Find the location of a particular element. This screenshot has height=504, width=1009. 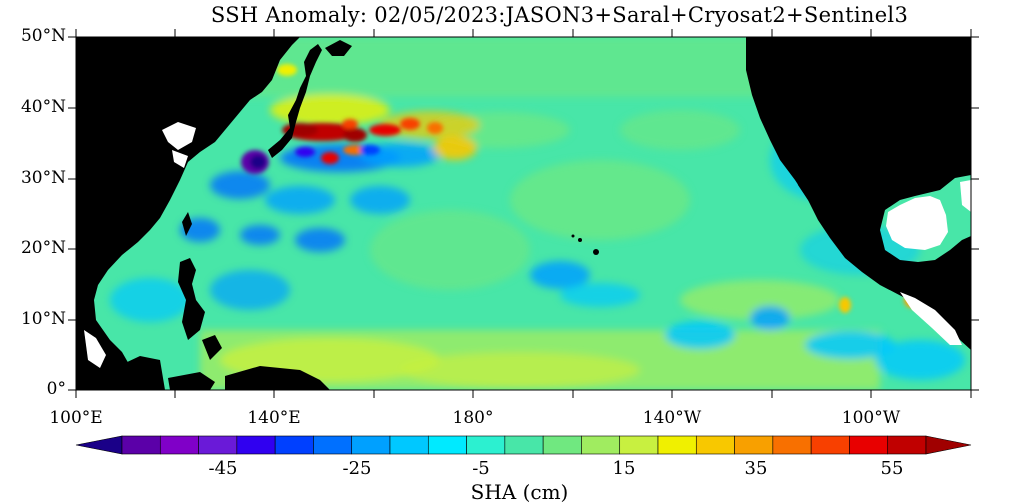

colorbar-tick-label: 55 is located at coordinates (892, 468).